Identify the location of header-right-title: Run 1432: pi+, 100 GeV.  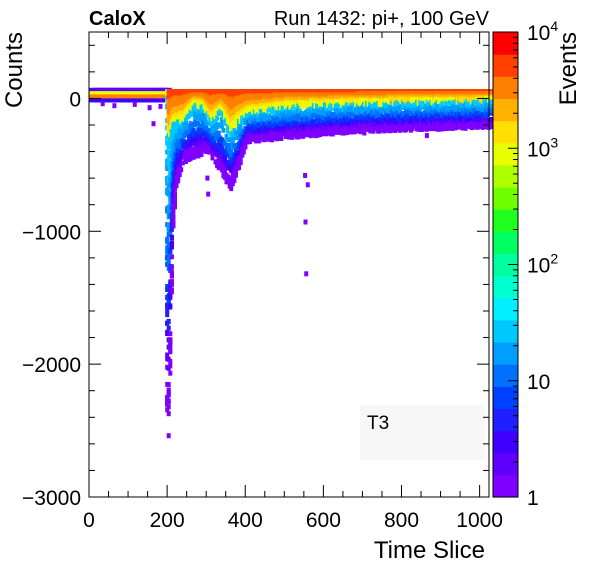
(382, 19).